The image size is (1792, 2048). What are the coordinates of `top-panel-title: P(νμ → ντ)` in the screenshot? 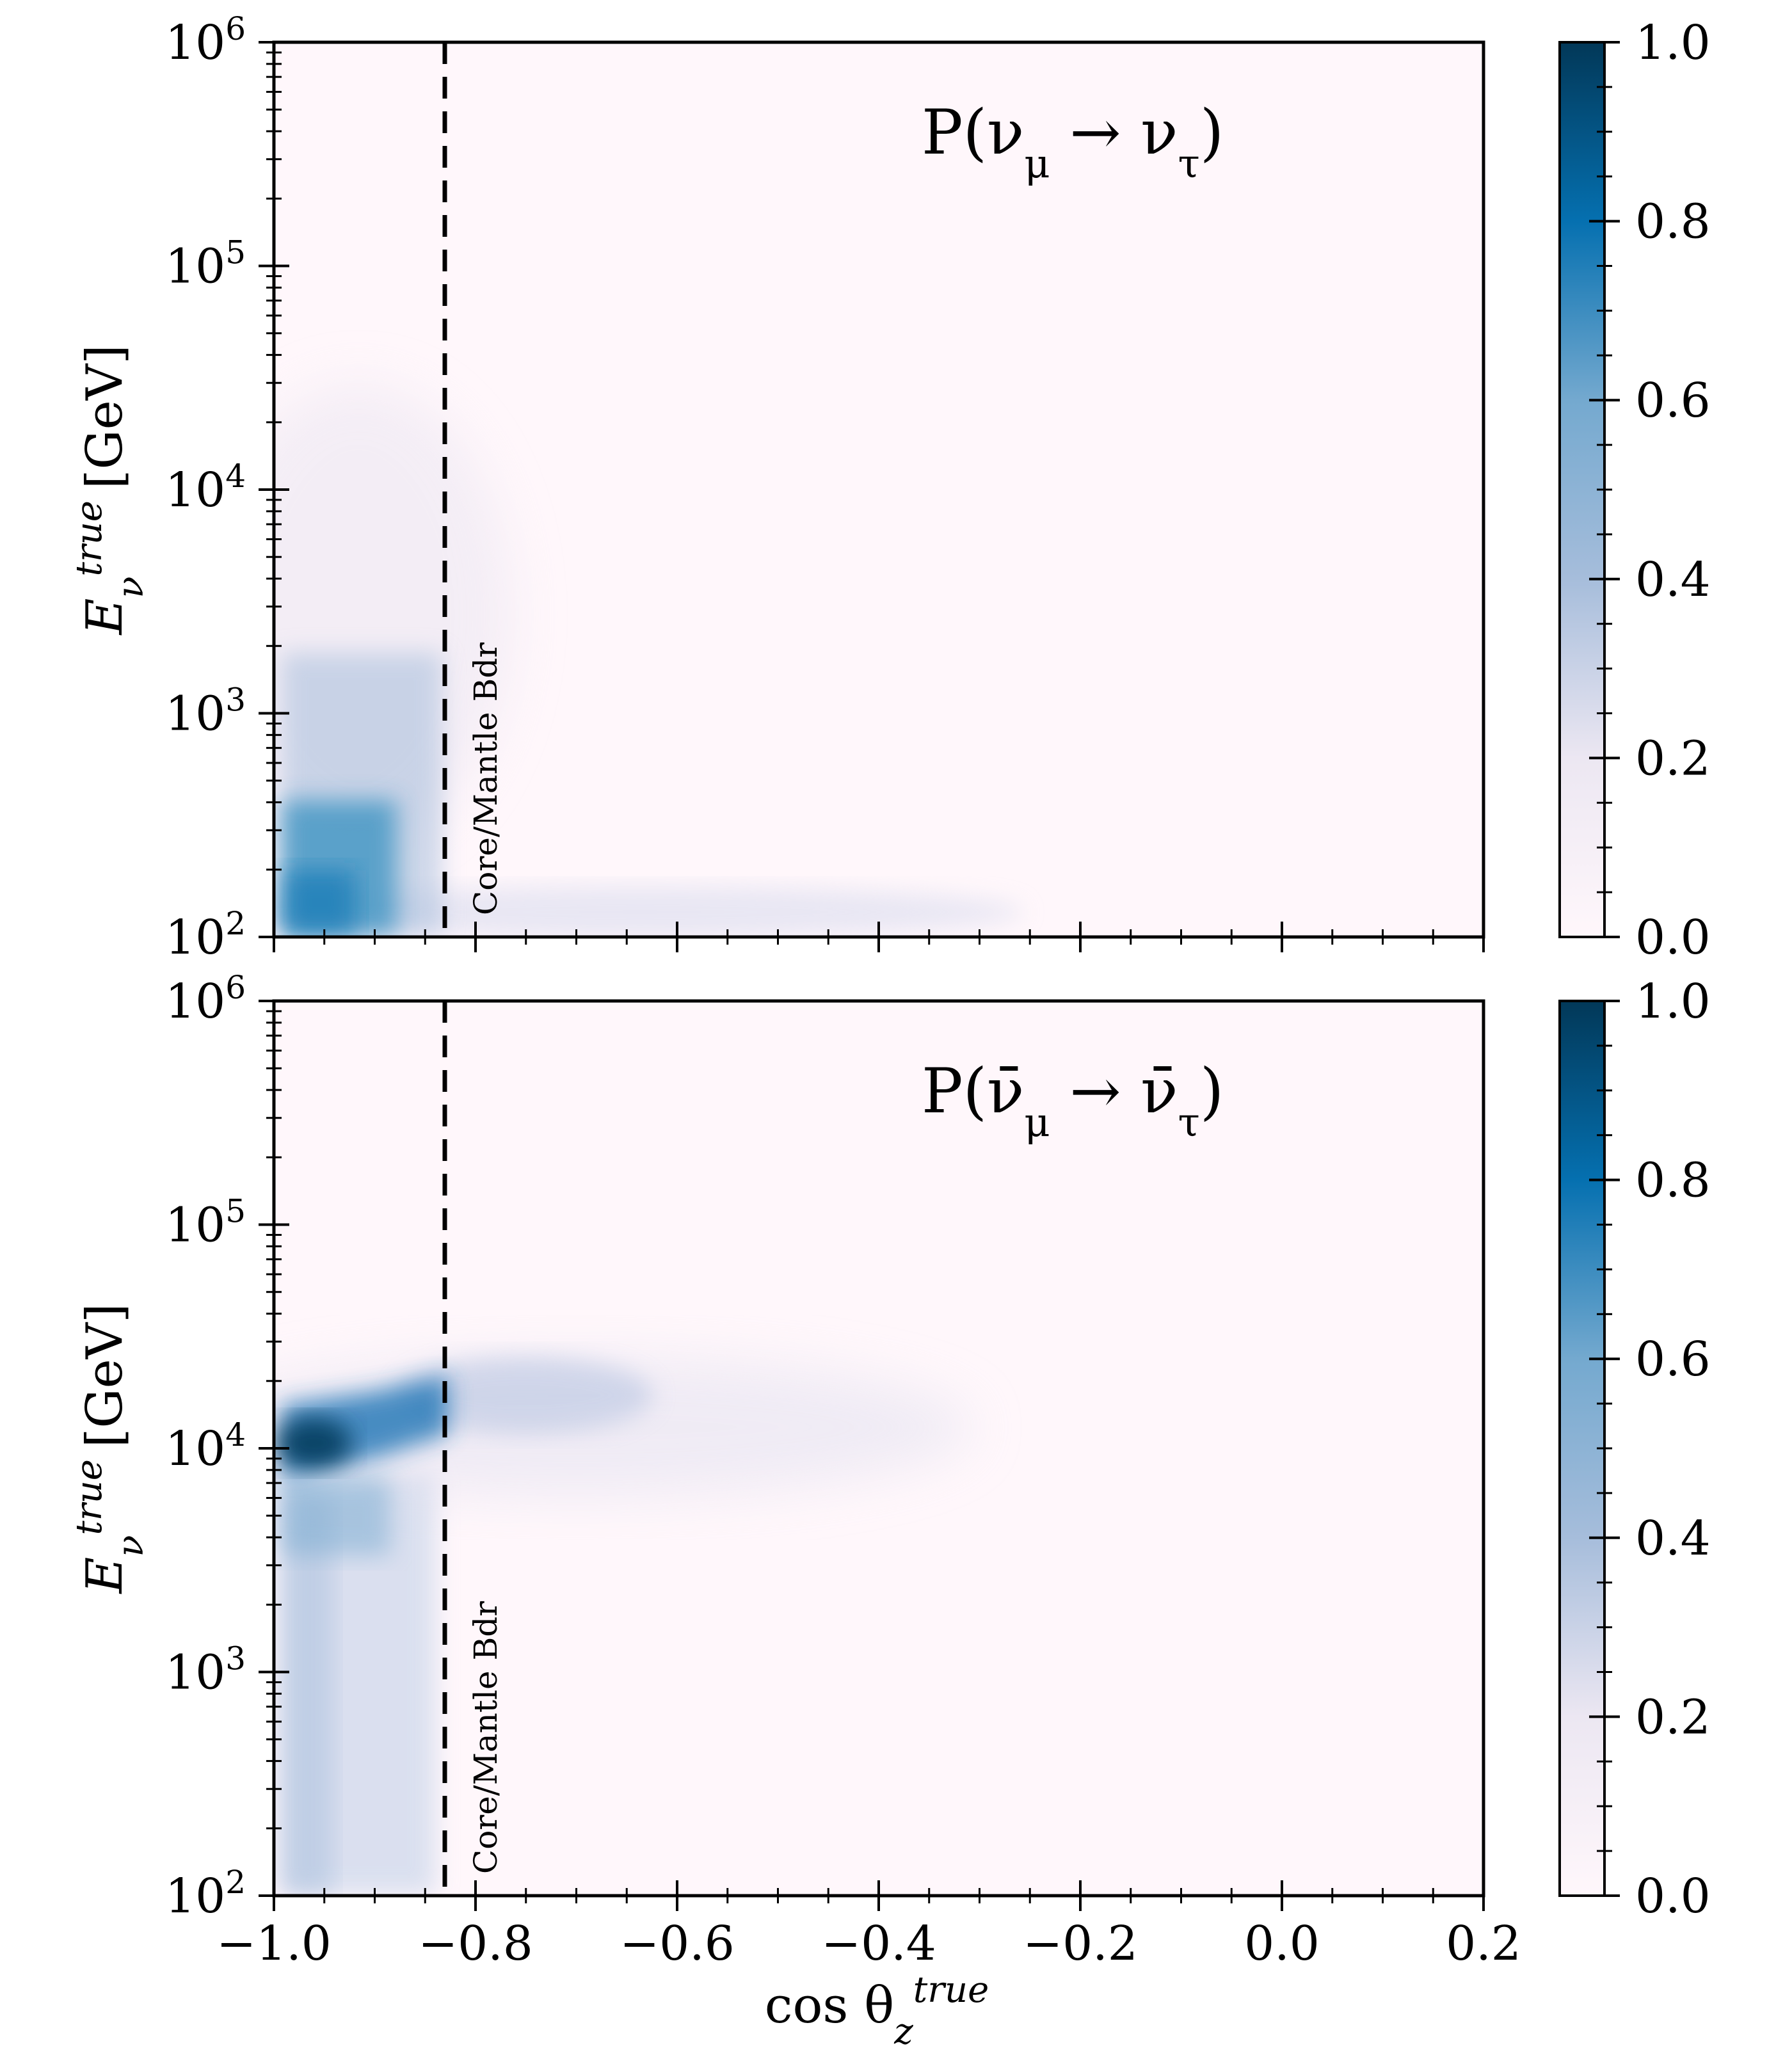 It's located at (1073, 142).